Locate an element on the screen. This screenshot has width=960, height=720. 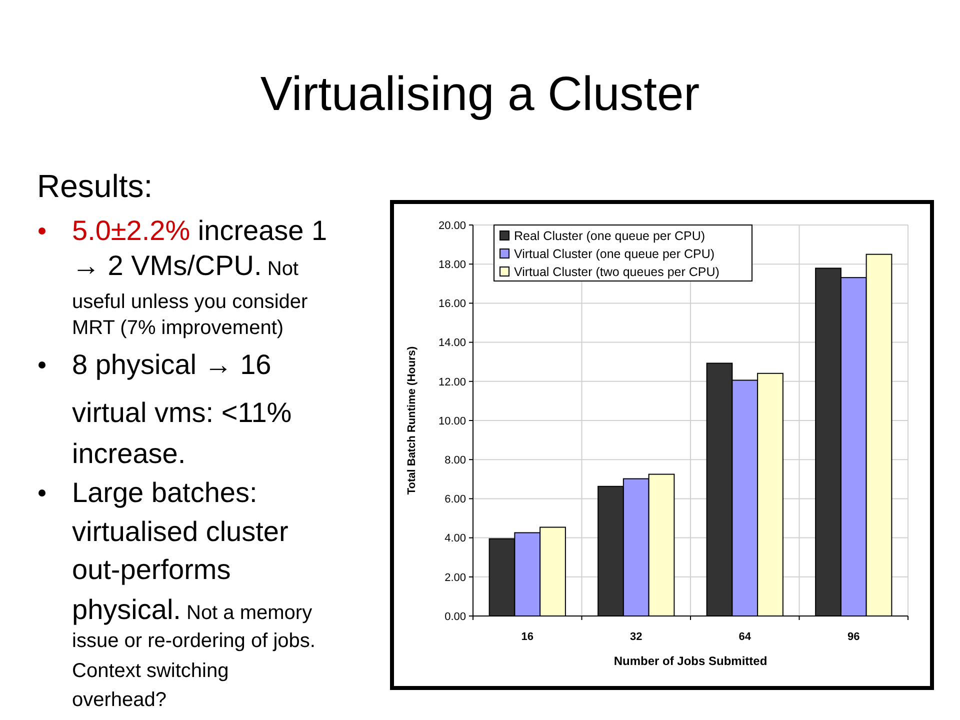
x-tick-label: 32 is located at coordinates (636, 637).